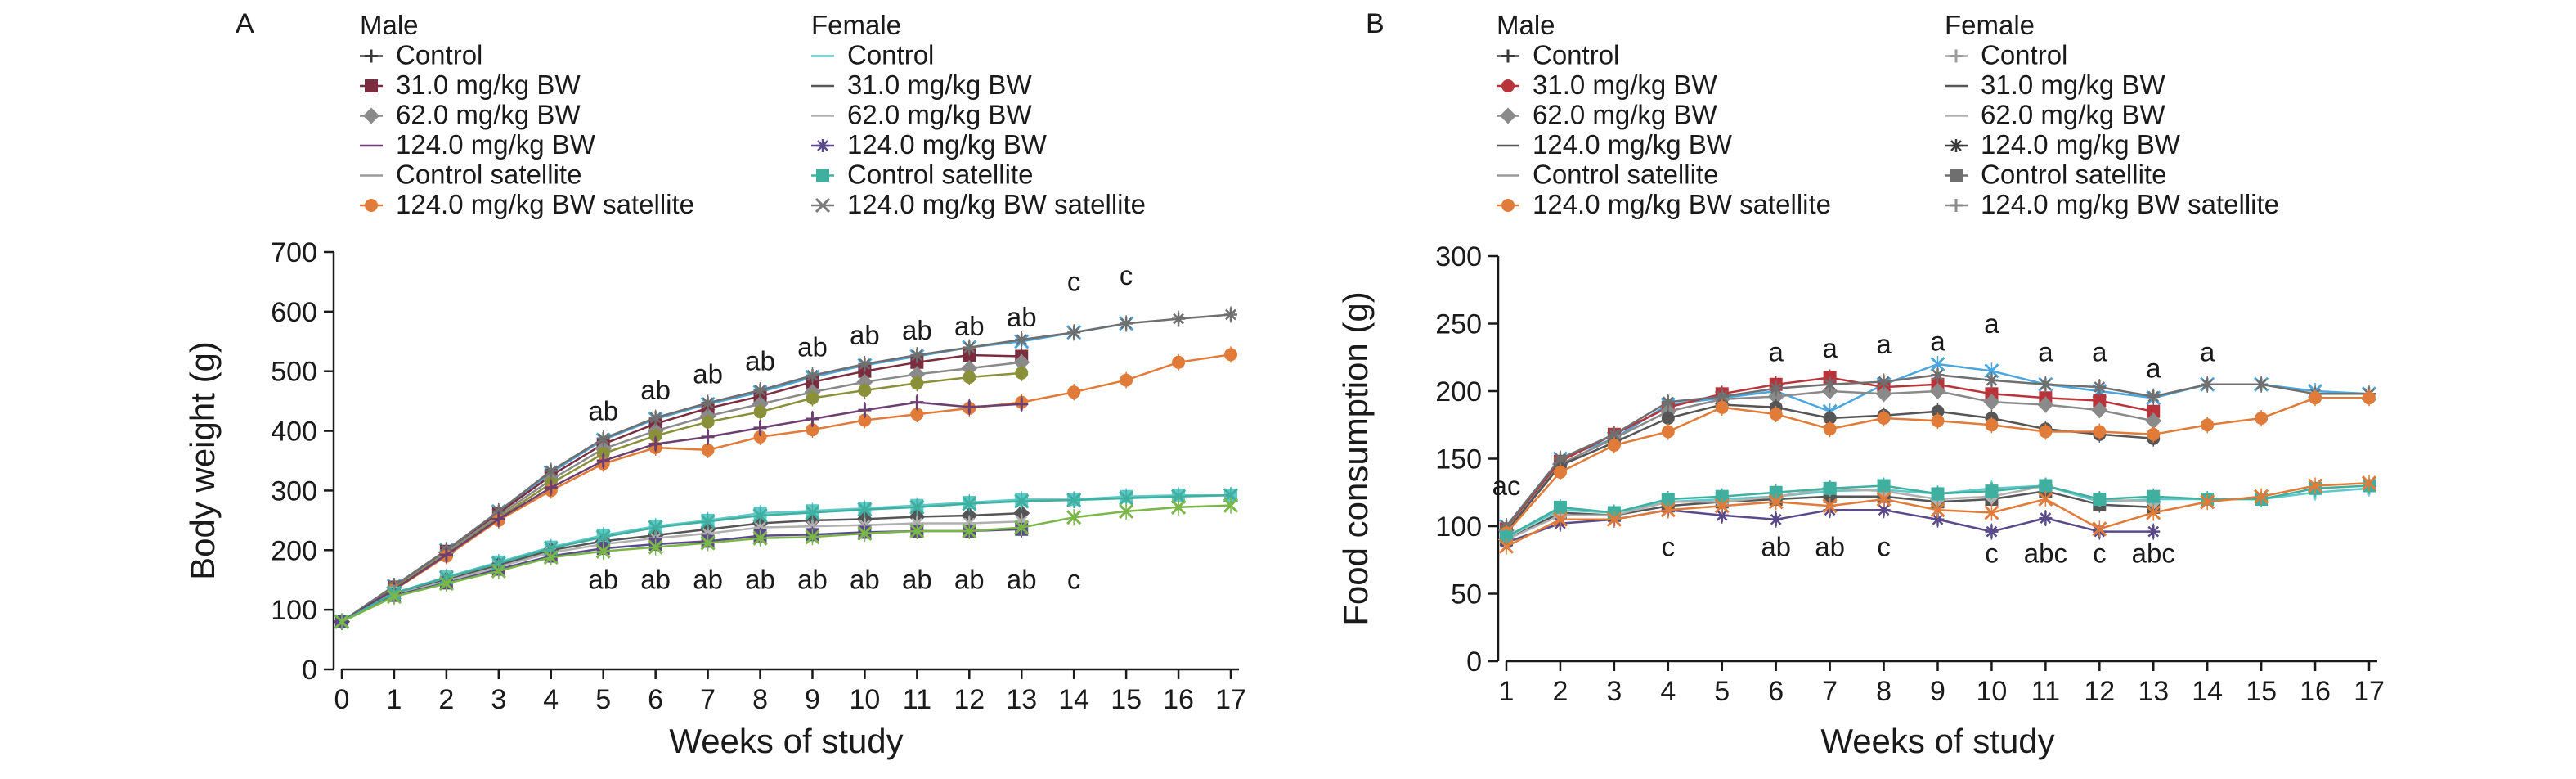  I want to click on panel-letter: B, so click(1375, 23).